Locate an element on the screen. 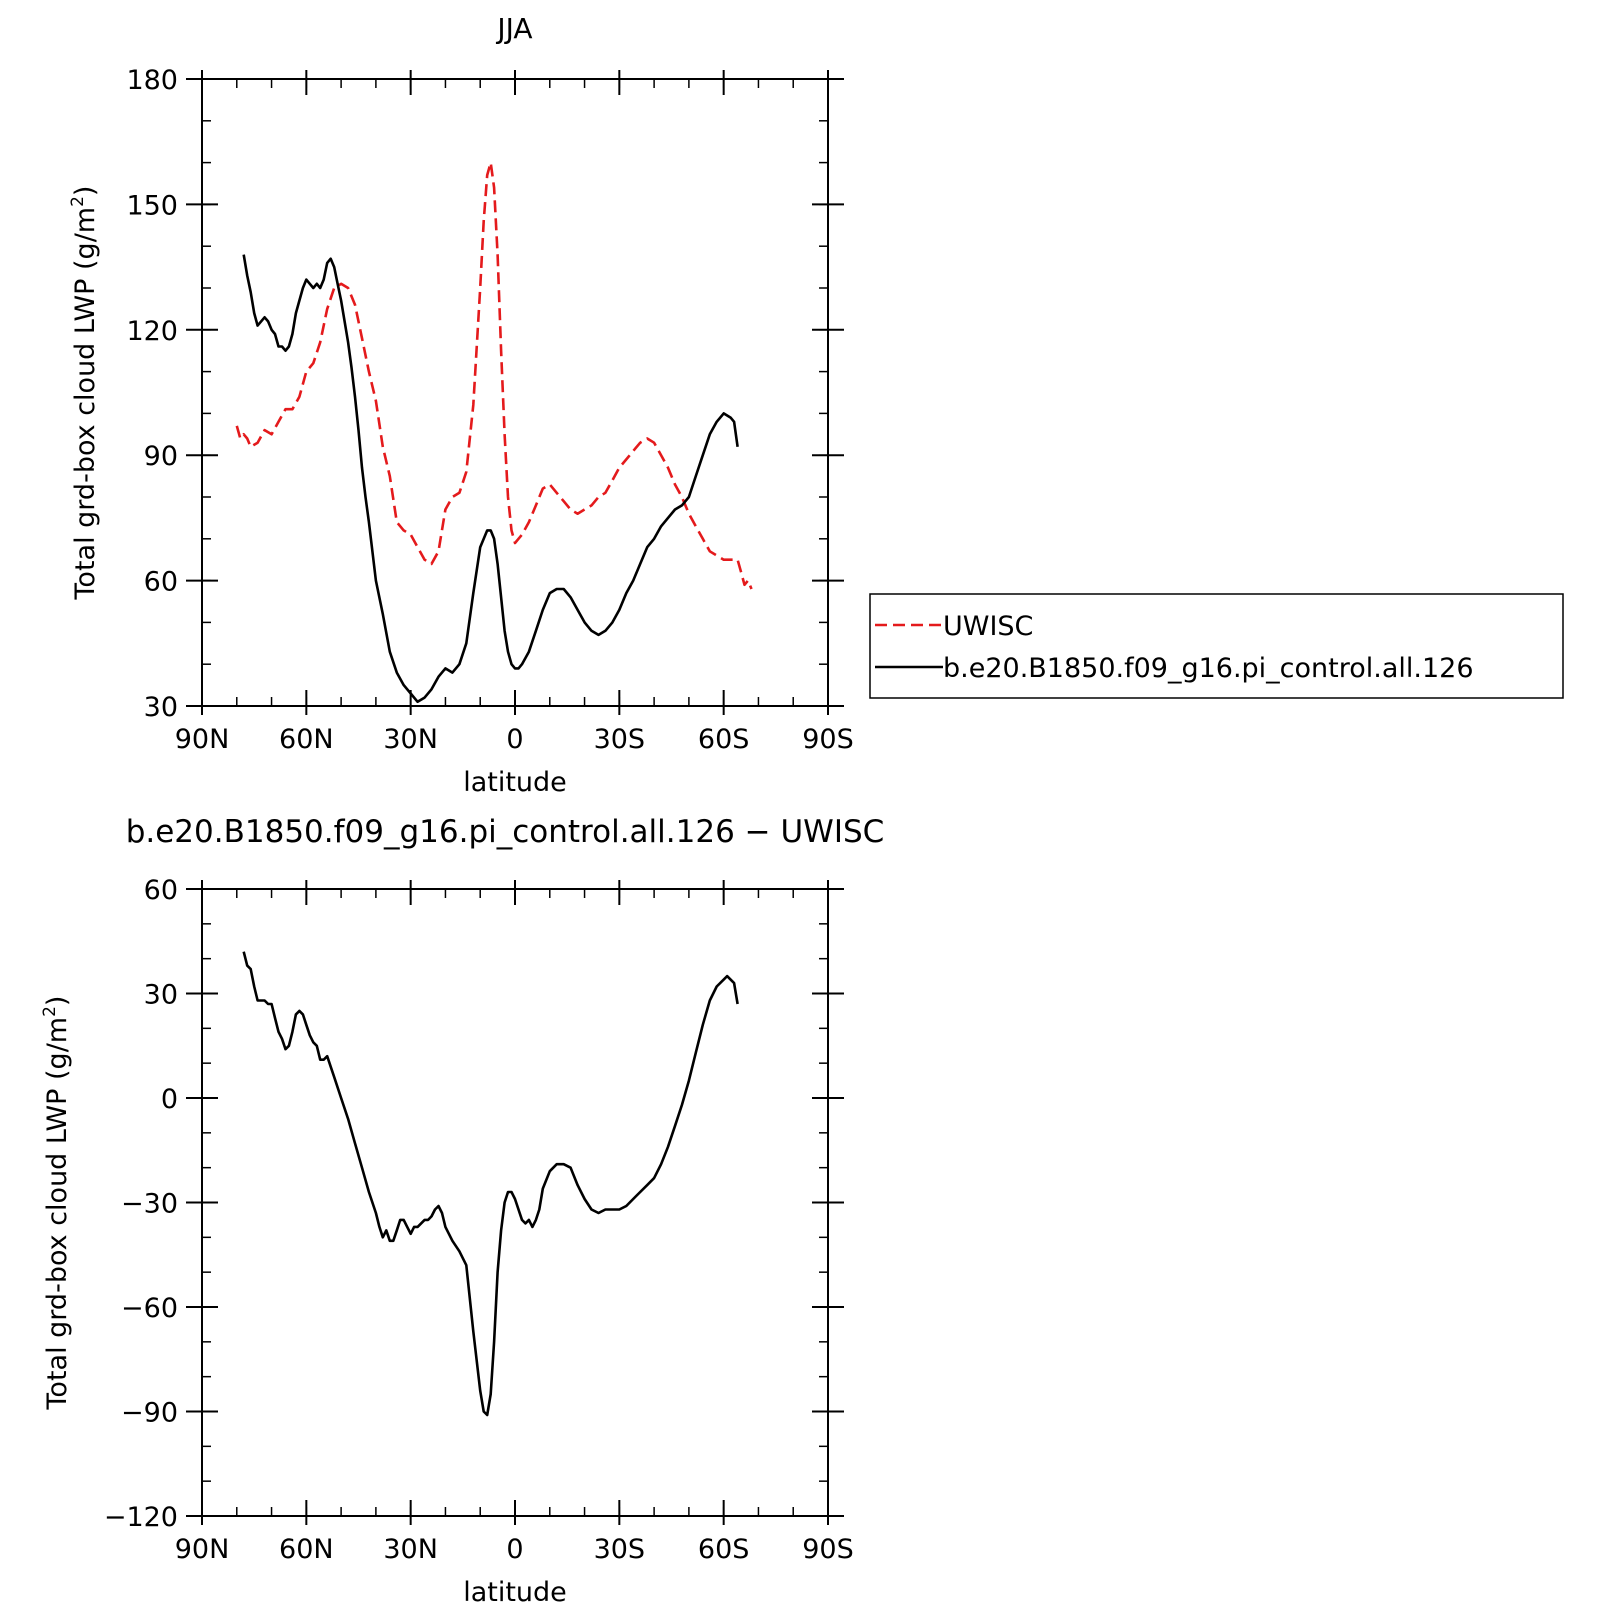 The width and height of the screenshot is (1608, 1608). y-tick-label: 0 is located at coordinates (169, 1099).